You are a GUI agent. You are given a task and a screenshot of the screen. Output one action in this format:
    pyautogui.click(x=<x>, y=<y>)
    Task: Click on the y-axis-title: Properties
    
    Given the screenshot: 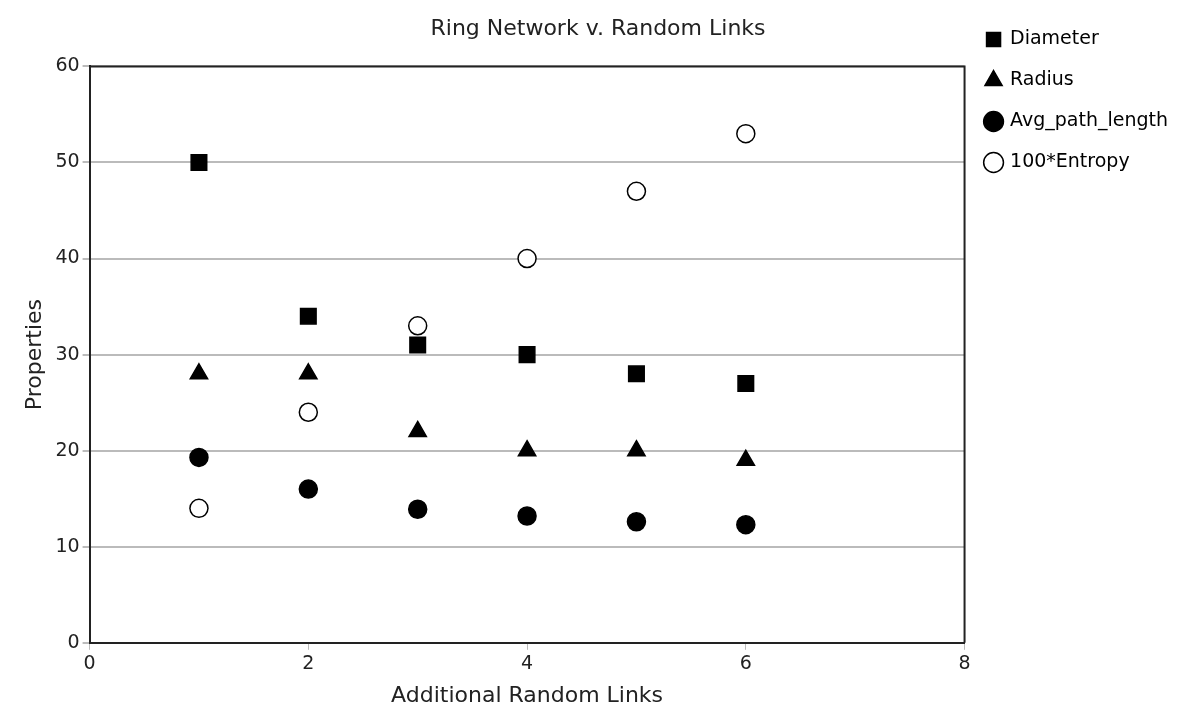 What is the action you would take?
    pyautogui.click(x=33, y=355)
    